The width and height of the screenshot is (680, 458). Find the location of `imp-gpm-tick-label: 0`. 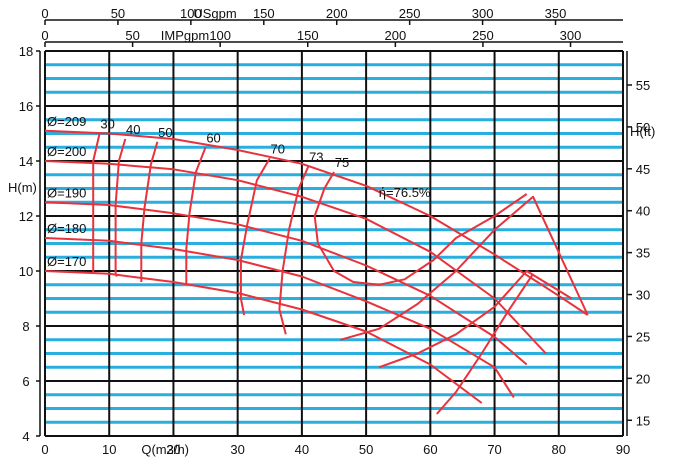

imp-gpm-tick-label: 0 is located at coordinates (44, 35).